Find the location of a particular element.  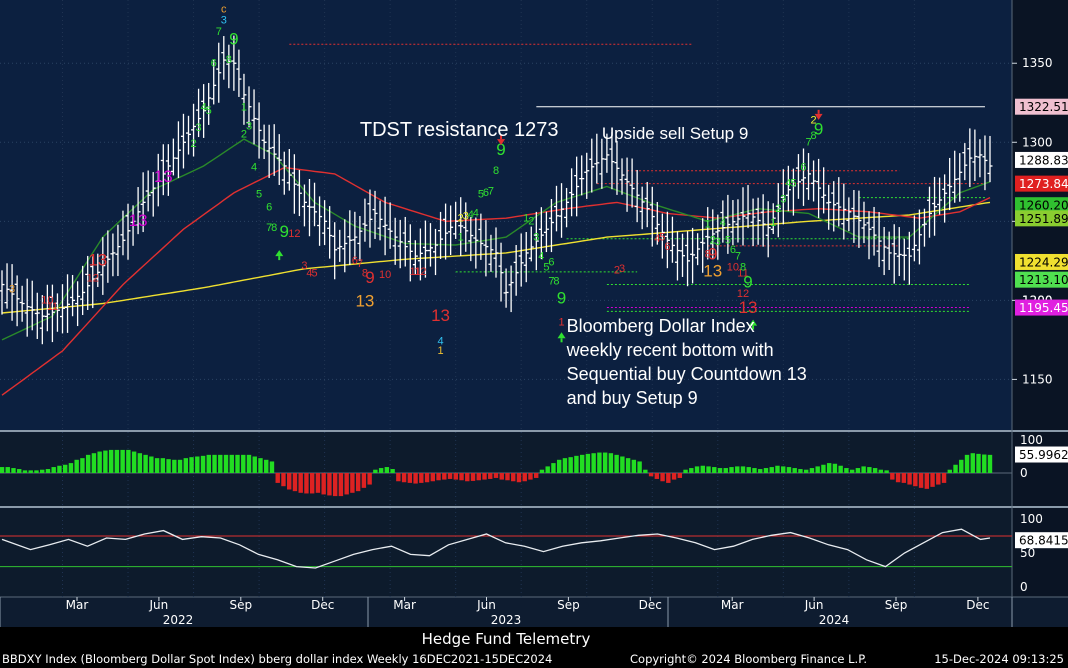

annotation-sell-setup: Upside sell Setup 9 is located at coordinates (675, 133).